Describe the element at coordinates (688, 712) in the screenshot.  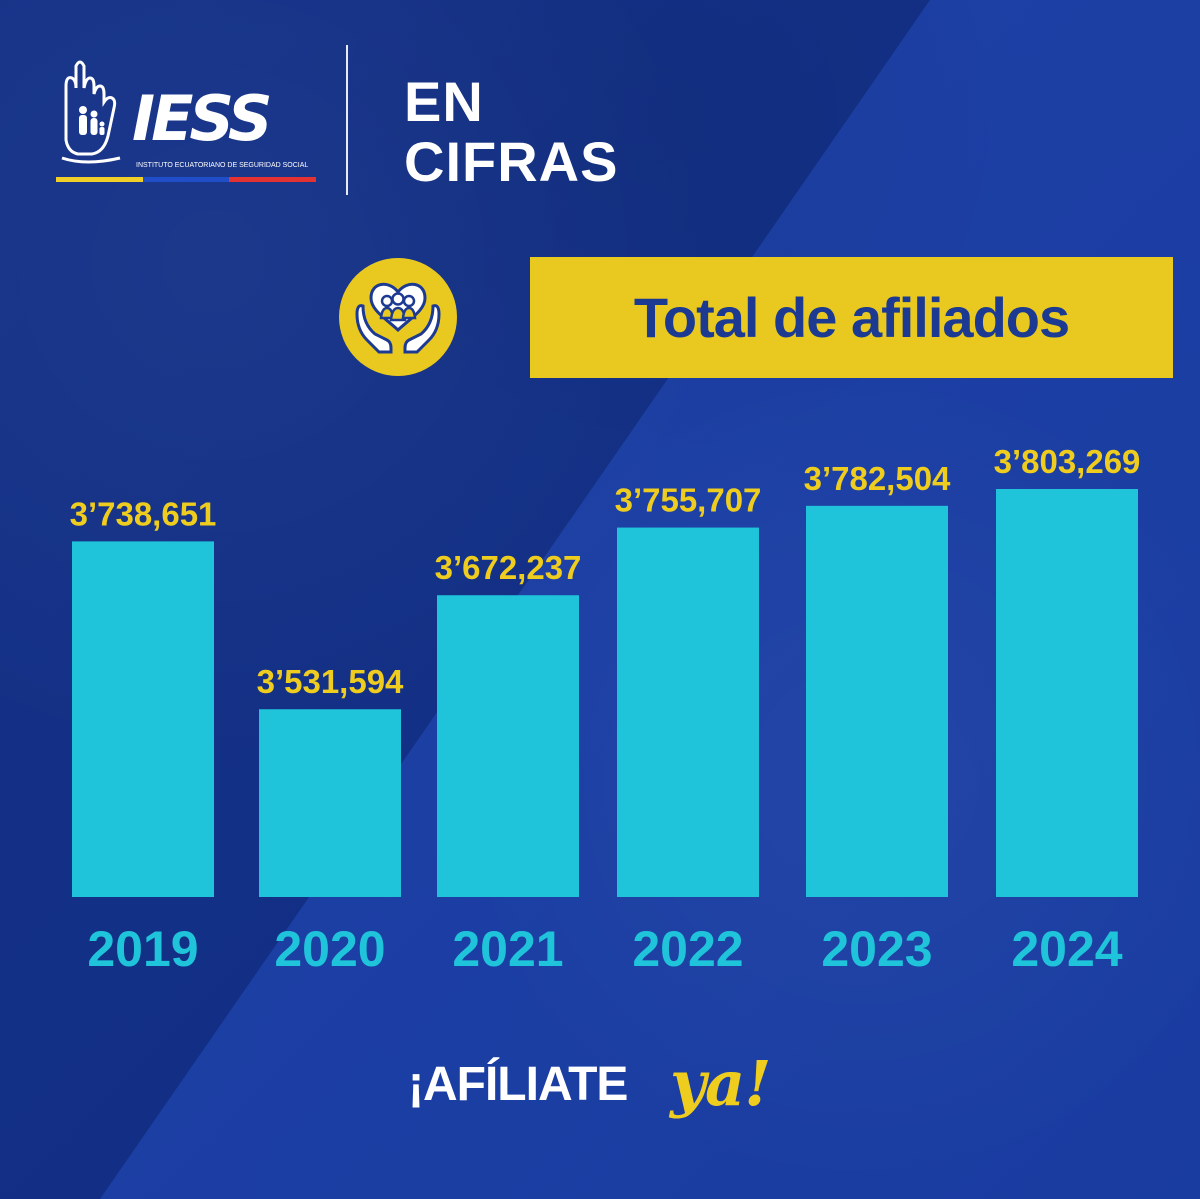
I see `bar-2022` at that location.